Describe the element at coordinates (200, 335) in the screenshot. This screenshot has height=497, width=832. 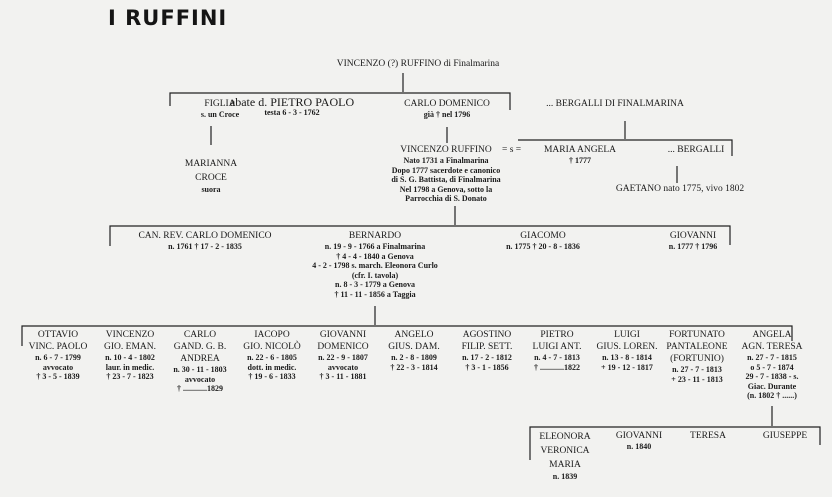
I see `person-name: CARLO` at that location.